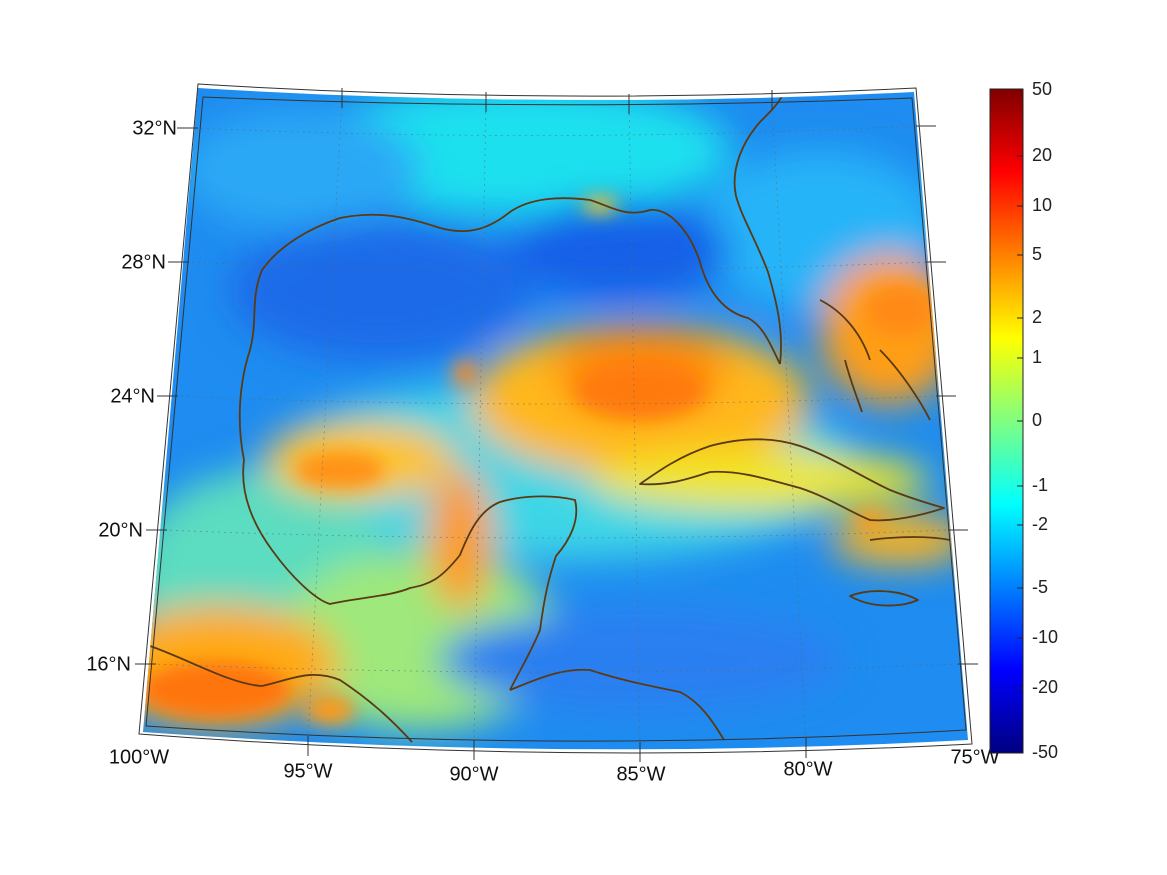 The width and height of the screenshot is (1167, 875). Describe the element at coordinates (758, 230) in the screenshot. I see `florida-atlantic-coast` at that location.